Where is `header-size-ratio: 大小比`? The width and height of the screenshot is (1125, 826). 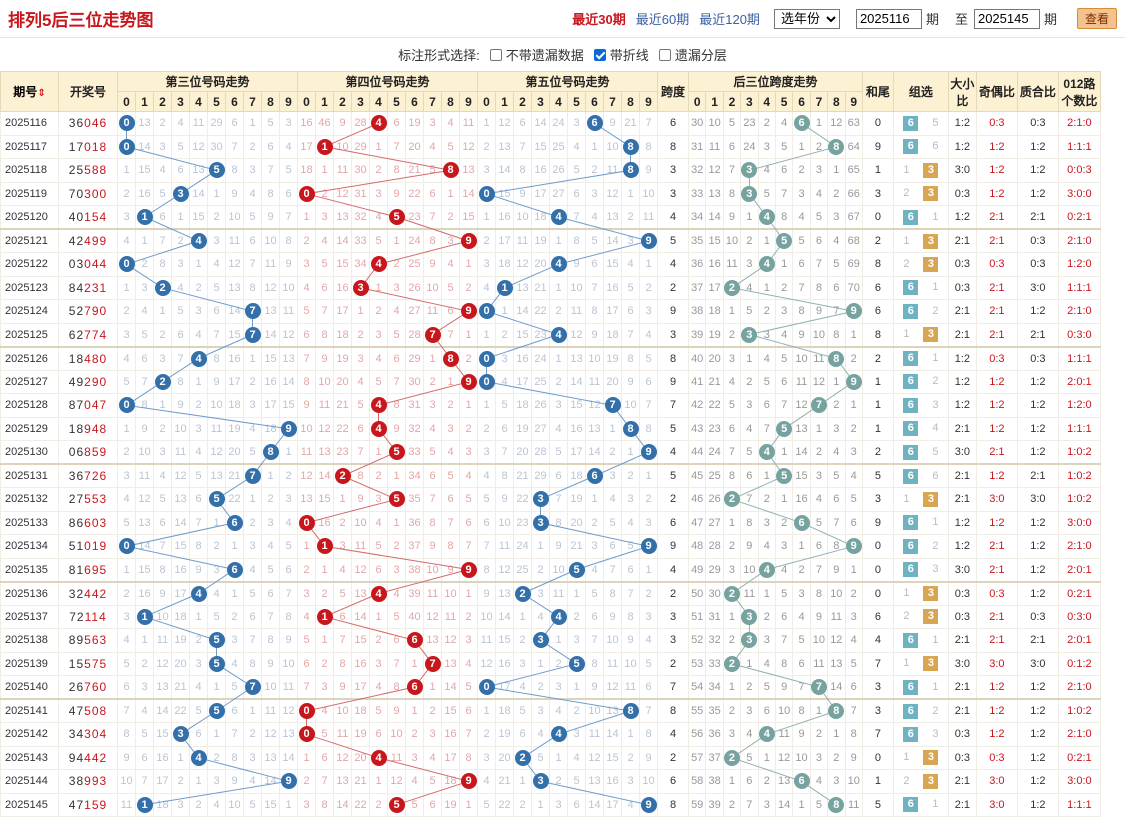
header-size-ratio: 大小比 is located at coordinates (962, 91).